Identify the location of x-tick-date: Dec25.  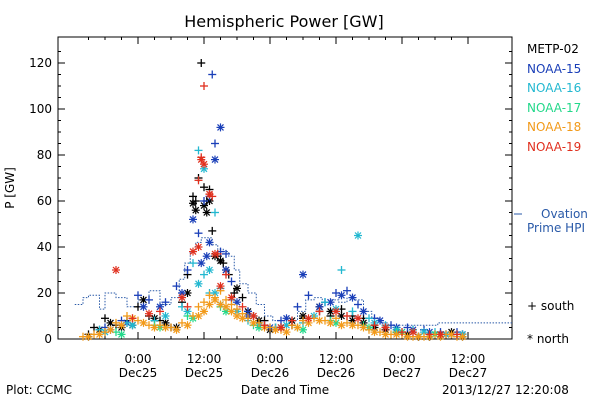
(204, 373).